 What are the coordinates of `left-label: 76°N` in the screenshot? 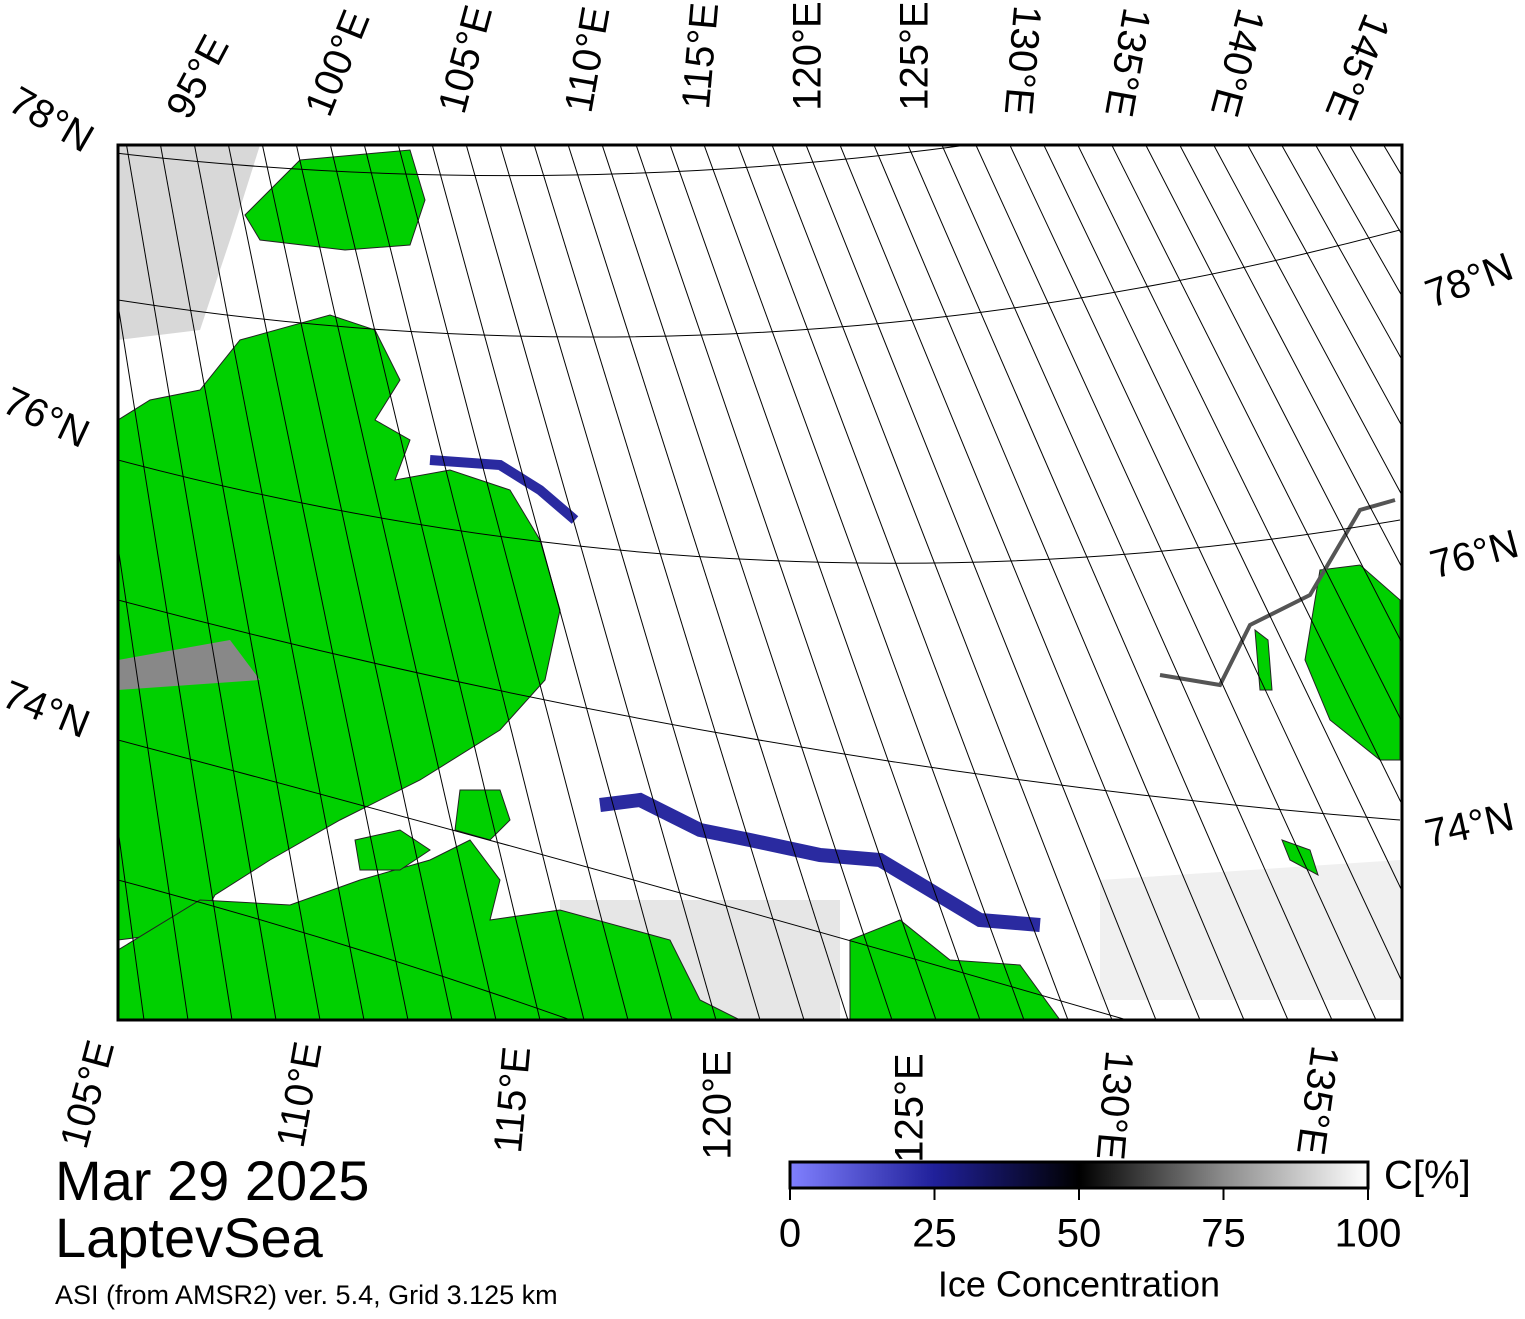 It's located at (48, 418).